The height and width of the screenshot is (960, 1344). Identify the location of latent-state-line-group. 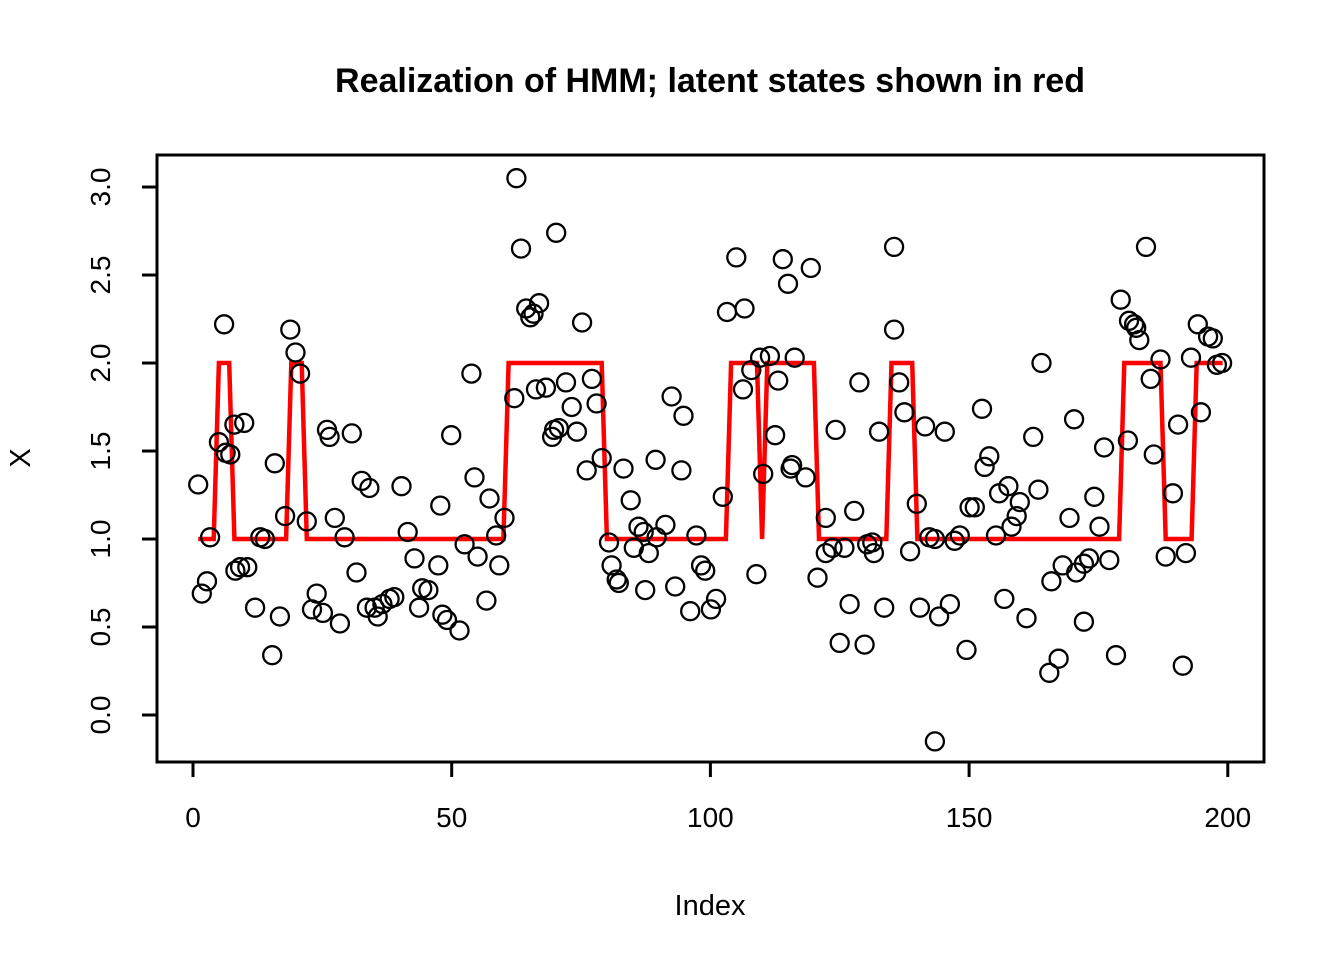
(710, 451).